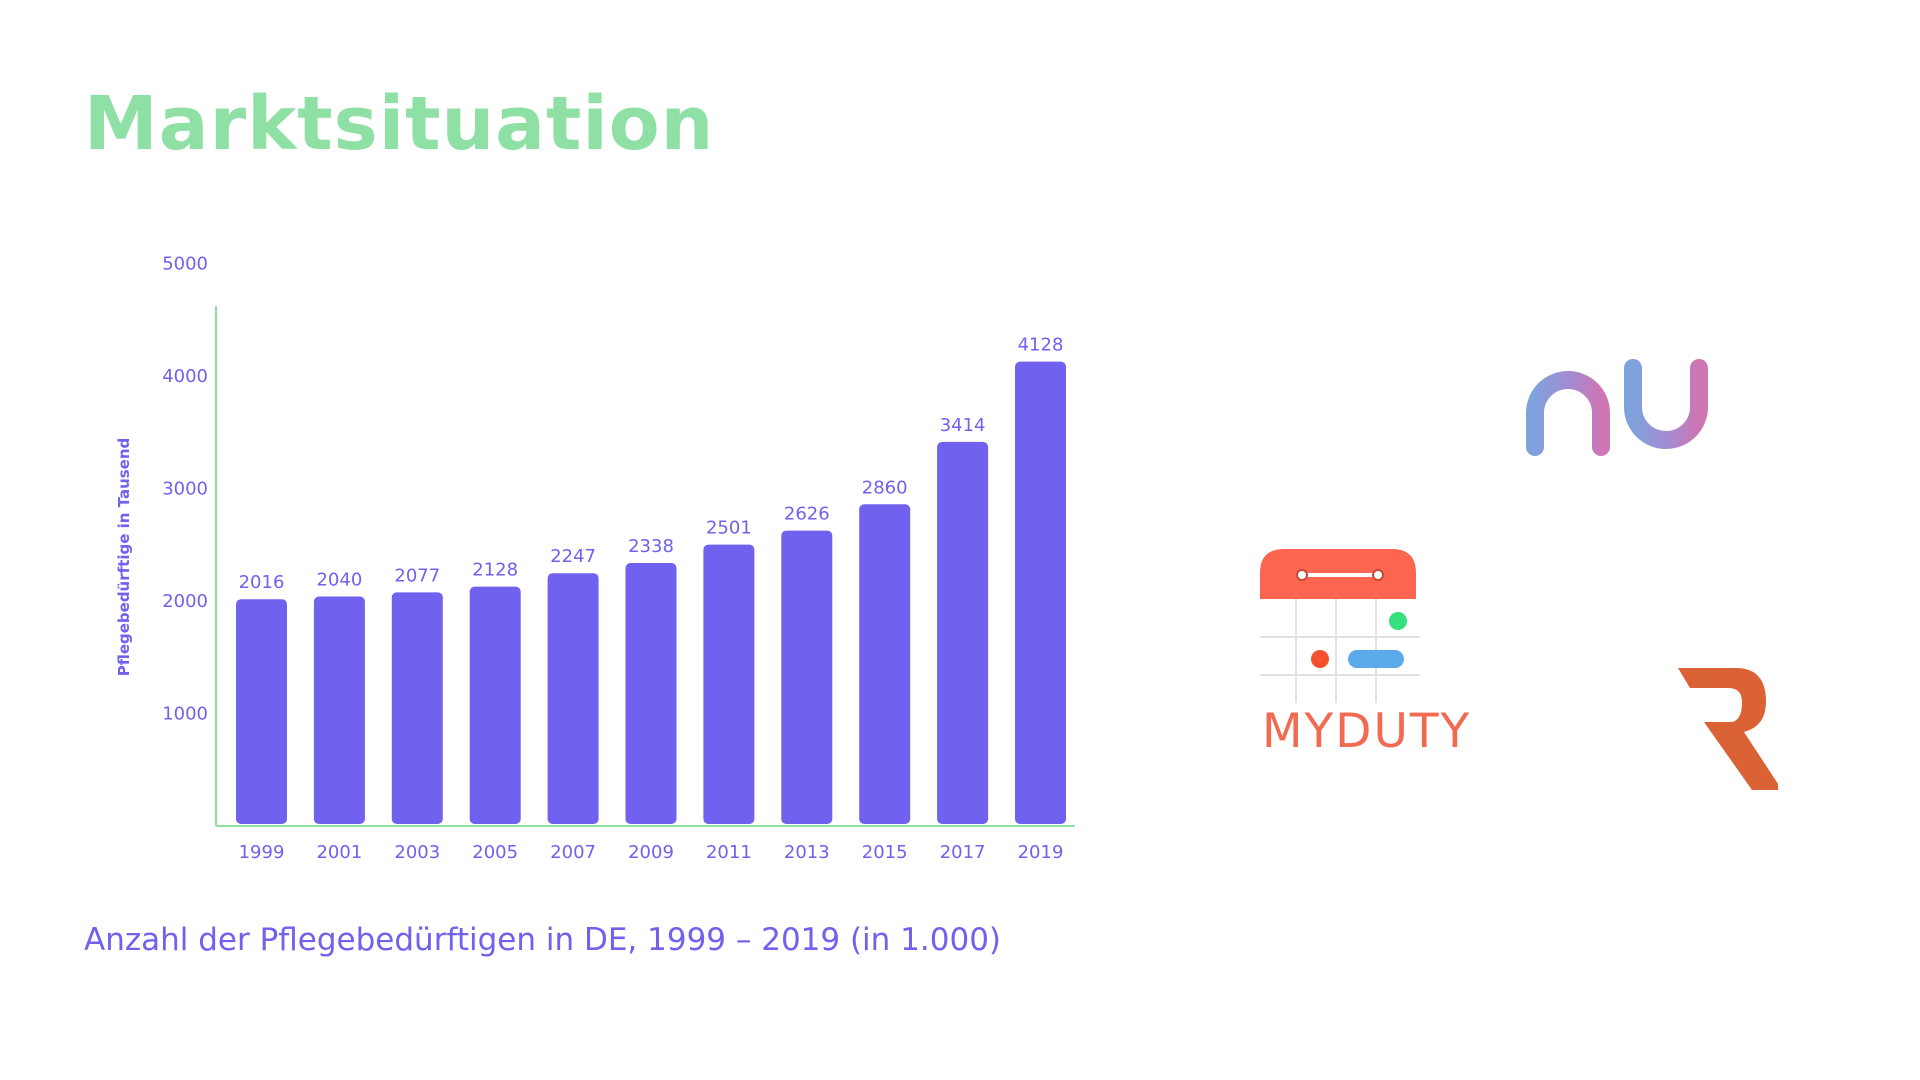 The height and width of the screenshot is (1080, 1920). What do you see at coordinates (729, 528) in the screenshot?
I see `data-label: 2501` at bounding box center [729, 528].